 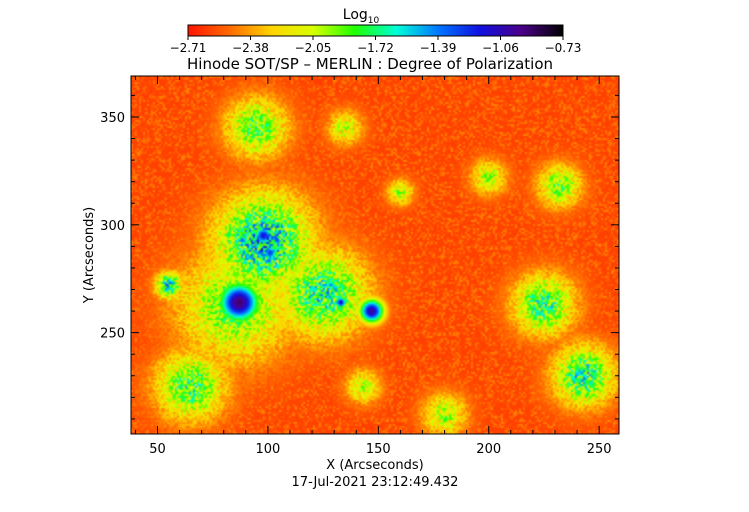 What do you see at coordinates (378, 449) in the screenshot?
I see `x-tick-label: 150` at bounding box center [378, 449].